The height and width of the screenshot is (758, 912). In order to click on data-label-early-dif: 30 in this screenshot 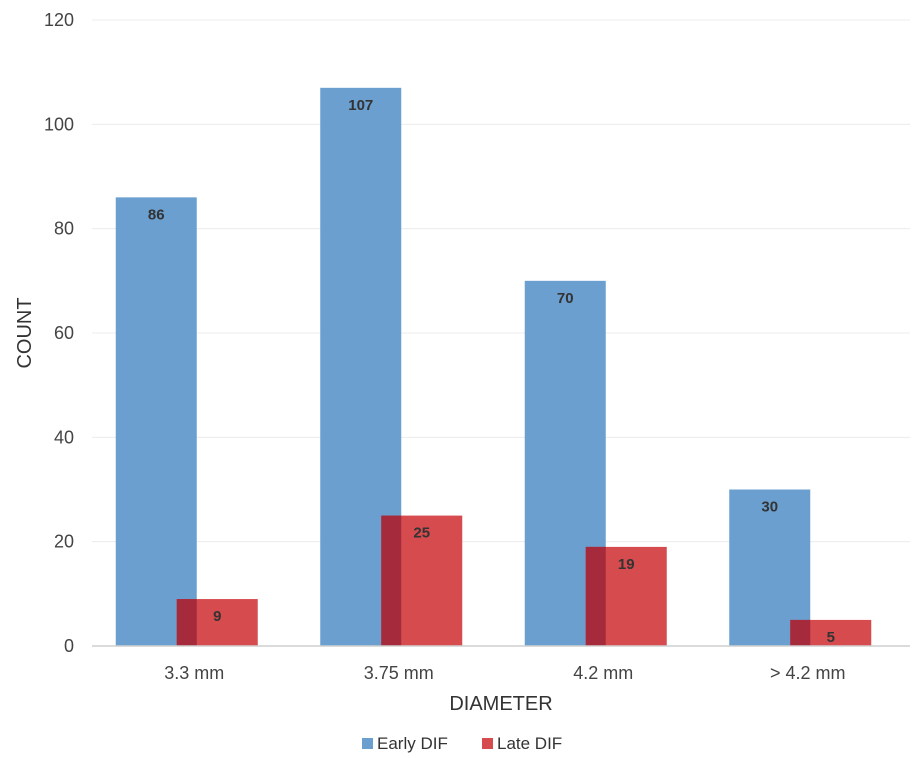, I will do `click(769, 507)`.